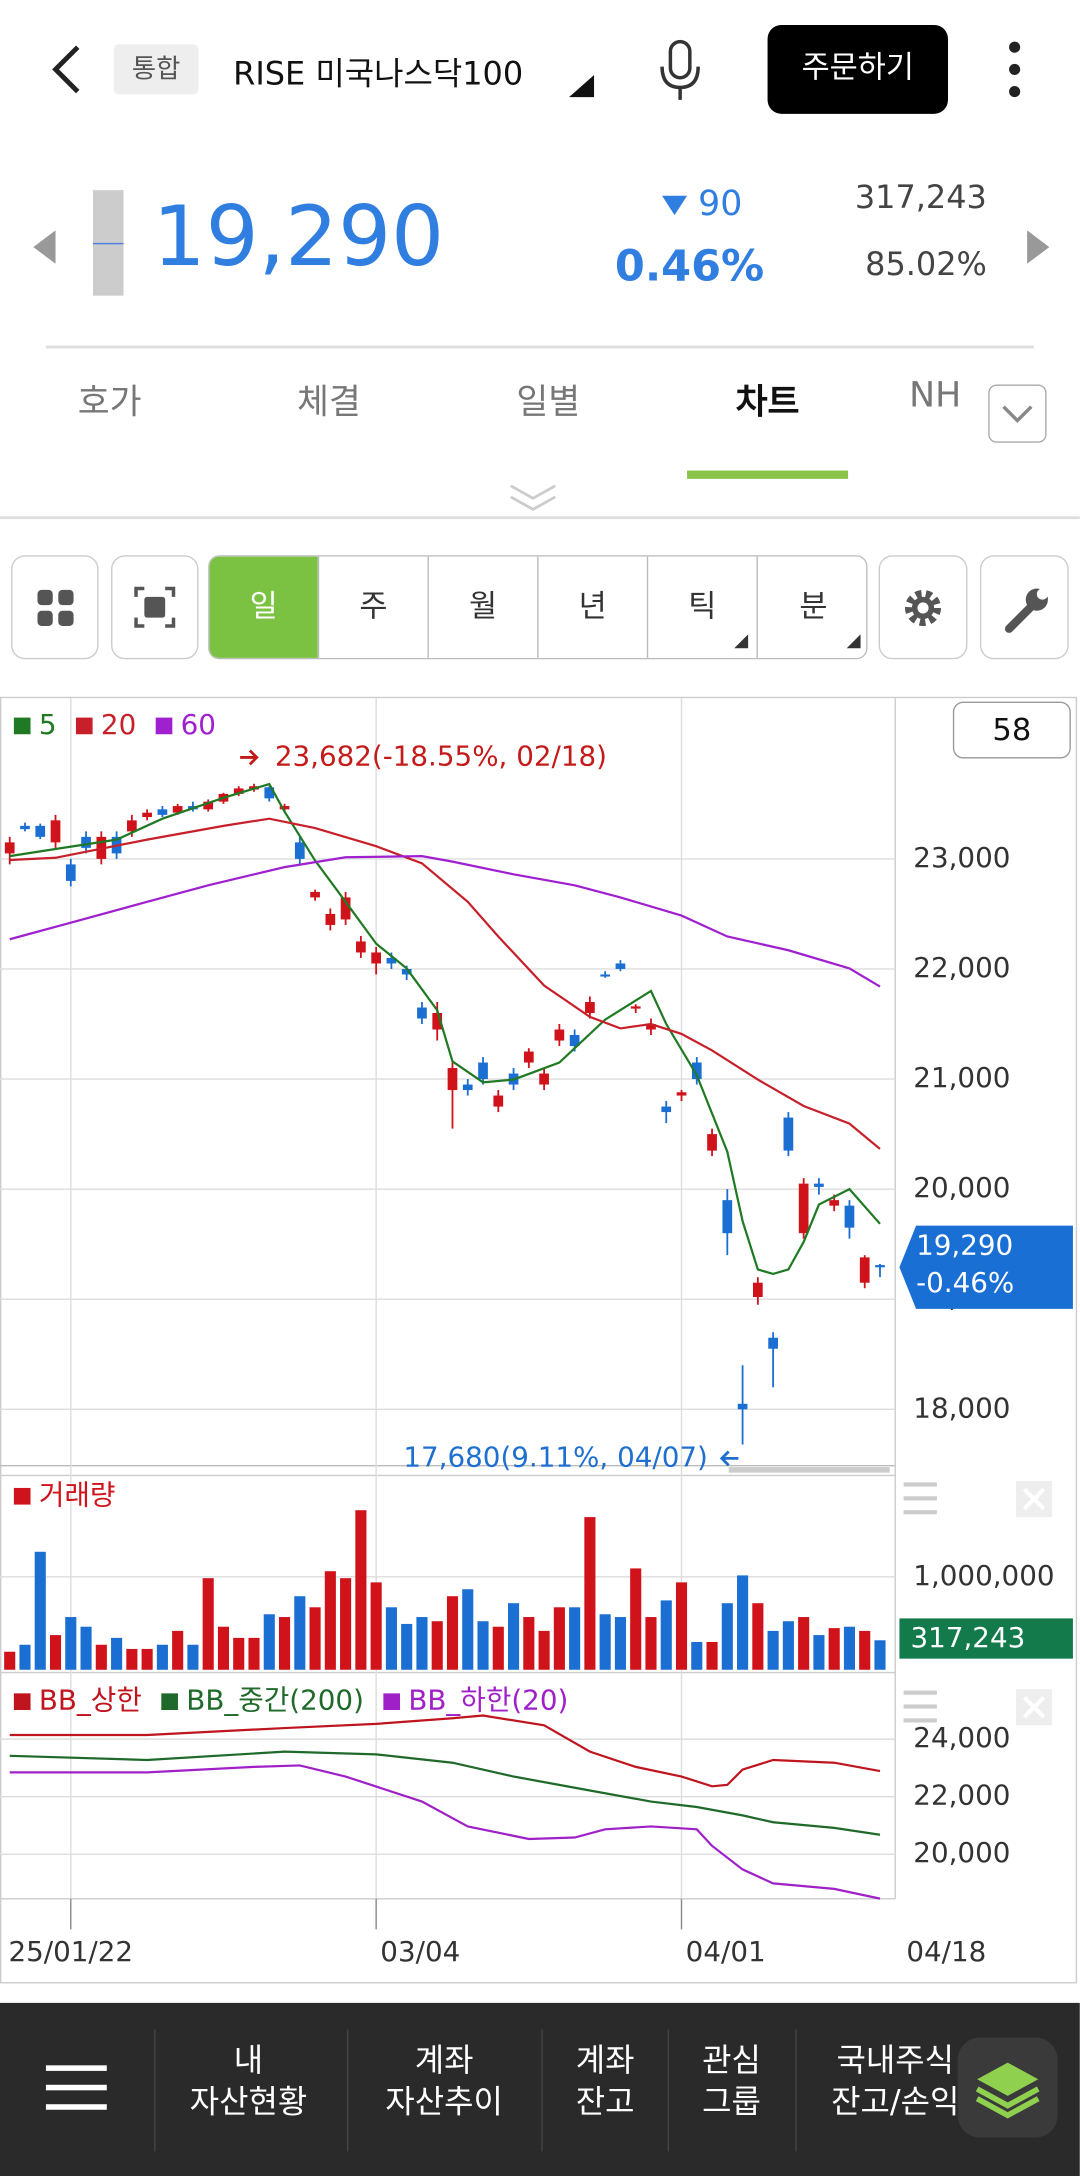 This screenshot has height=2176, width=1080. Describe the element at coordinates (155, 607) in the screenshot. I see `capture-button` at that location.